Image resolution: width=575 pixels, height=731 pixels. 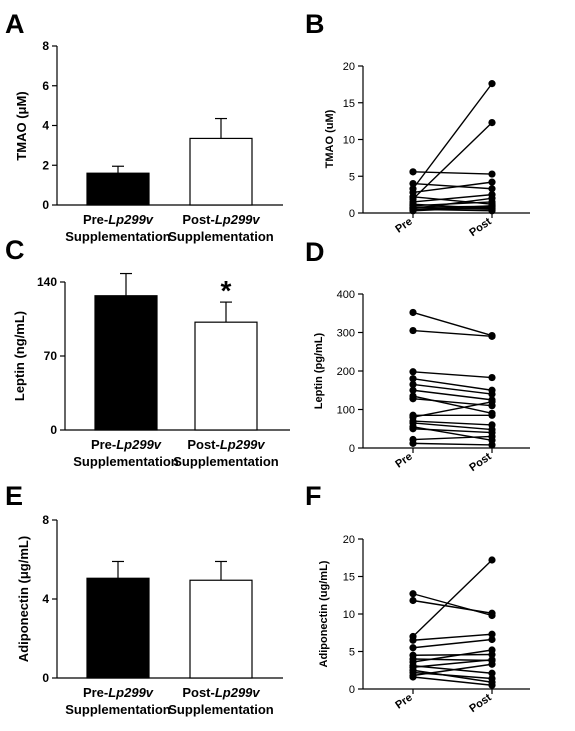 I want to click on y-tick-label: 140, so click(x=47, y=282).